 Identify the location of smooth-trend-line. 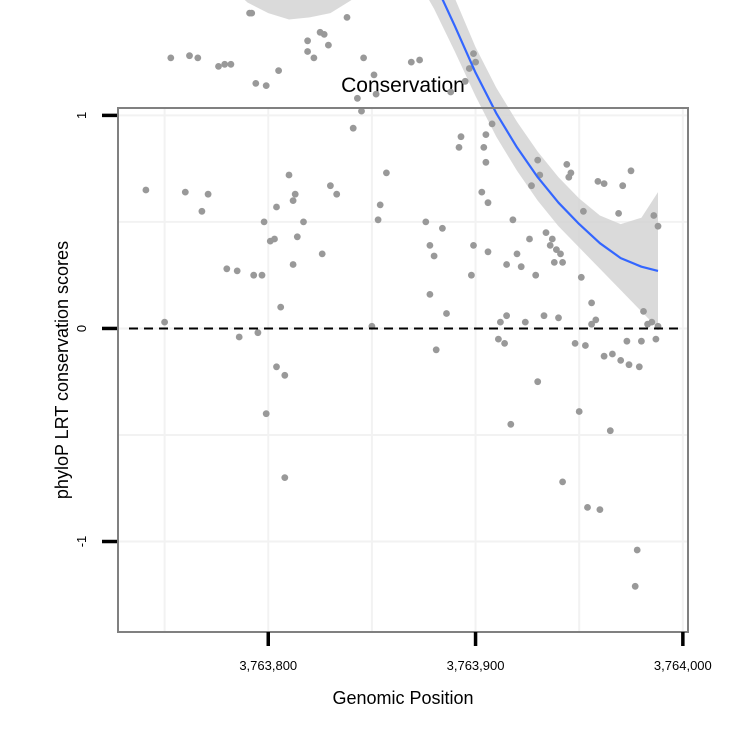
(550, 136).